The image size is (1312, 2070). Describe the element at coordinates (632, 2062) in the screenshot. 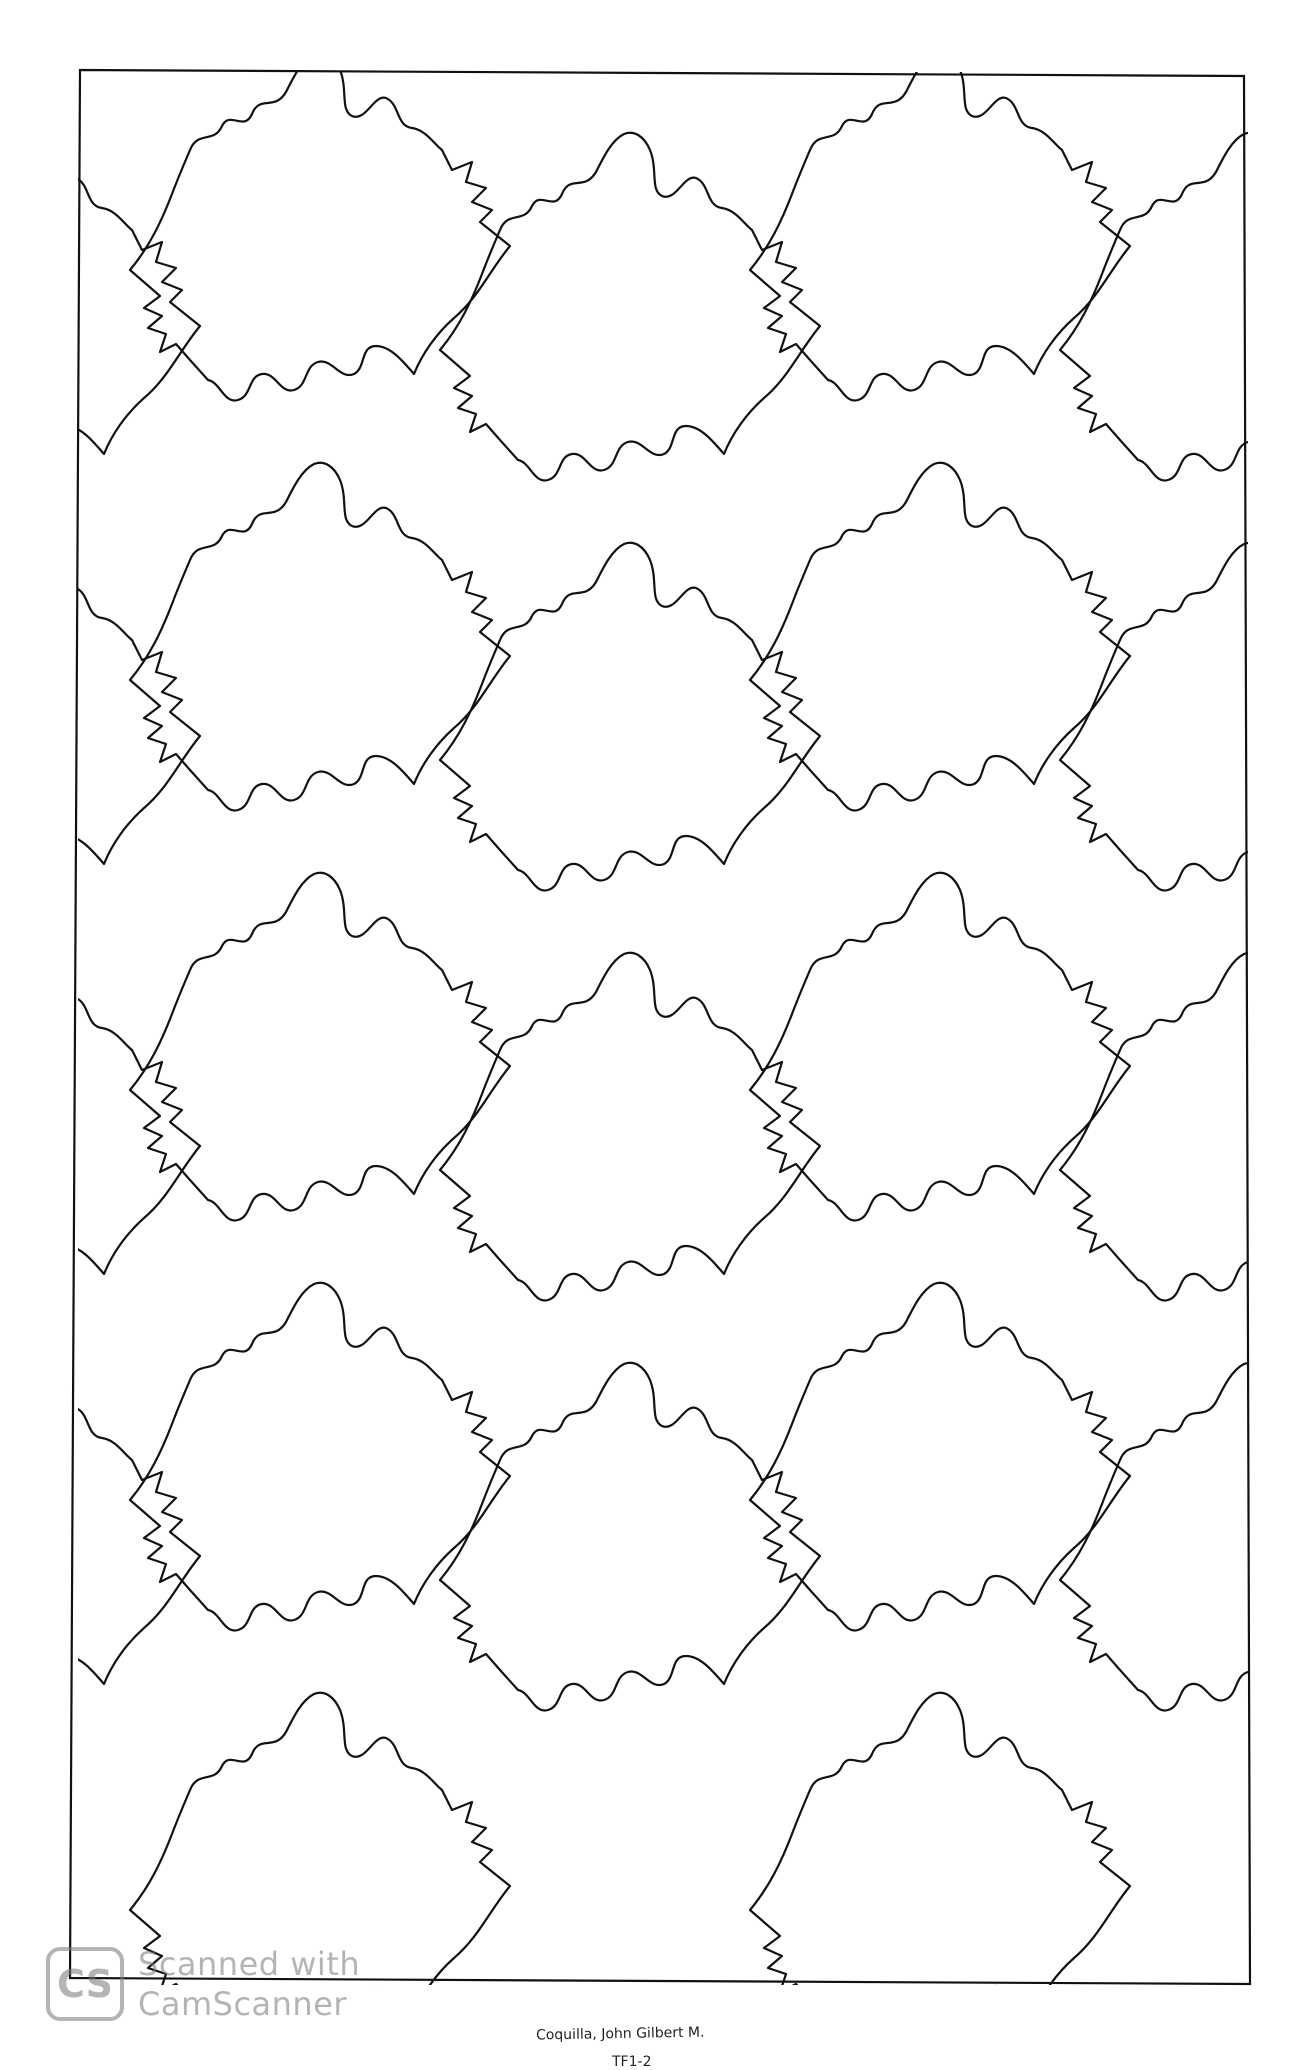

I see `section-code: TF1-2` at that location.